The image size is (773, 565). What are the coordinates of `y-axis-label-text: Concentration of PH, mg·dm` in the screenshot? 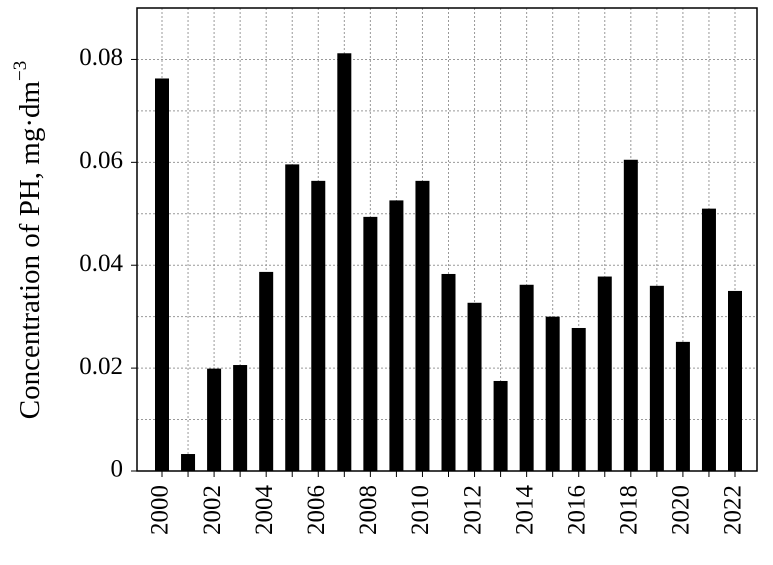 It's located at (30, 250).